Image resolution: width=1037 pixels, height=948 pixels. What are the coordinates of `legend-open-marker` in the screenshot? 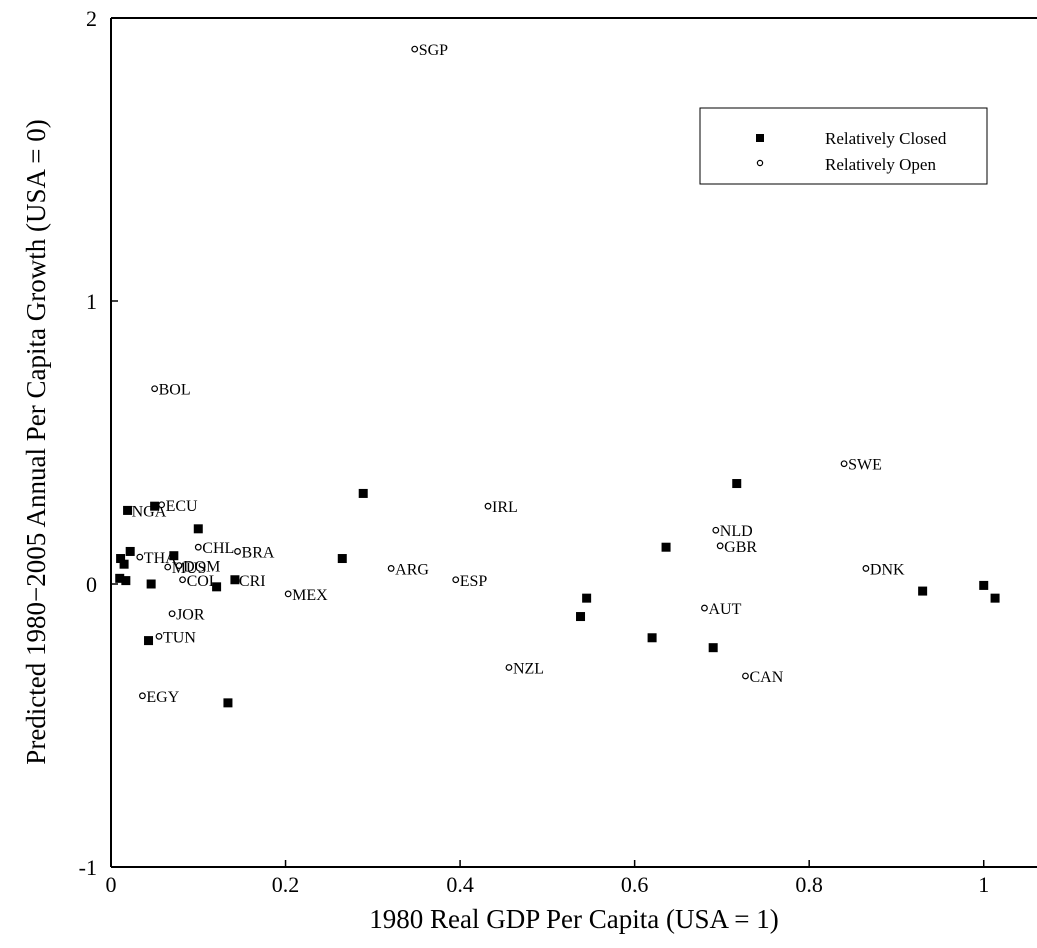 It's located at (760, 163).